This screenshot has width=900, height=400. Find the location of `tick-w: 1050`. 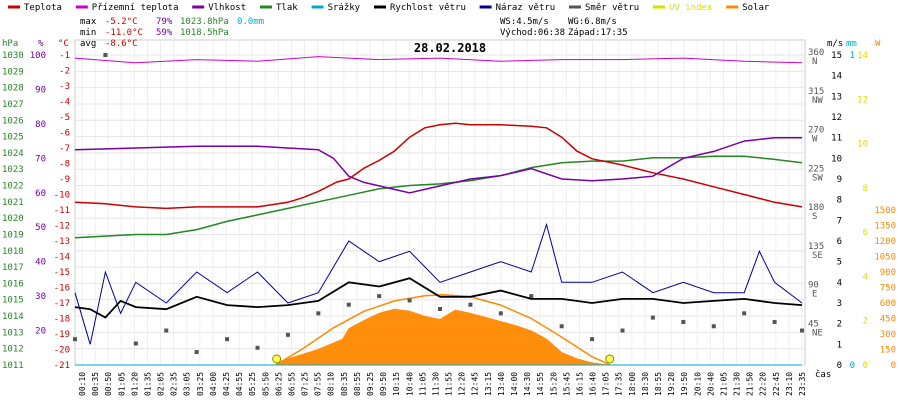

tick-w: 1050 is located at coordinates (885, 258).